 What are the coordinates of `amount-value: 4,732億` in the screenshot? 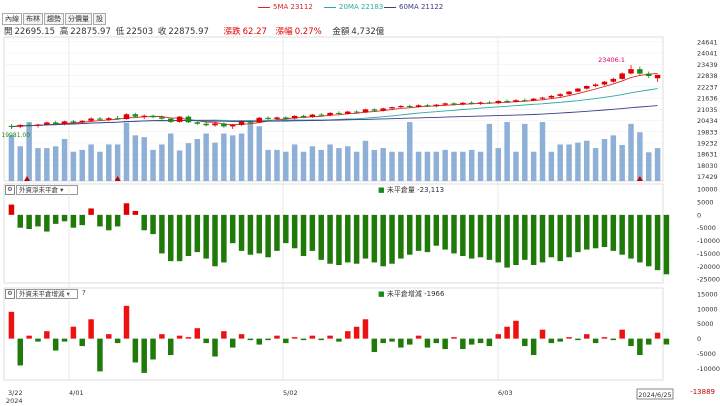 It's located at (368, 32).